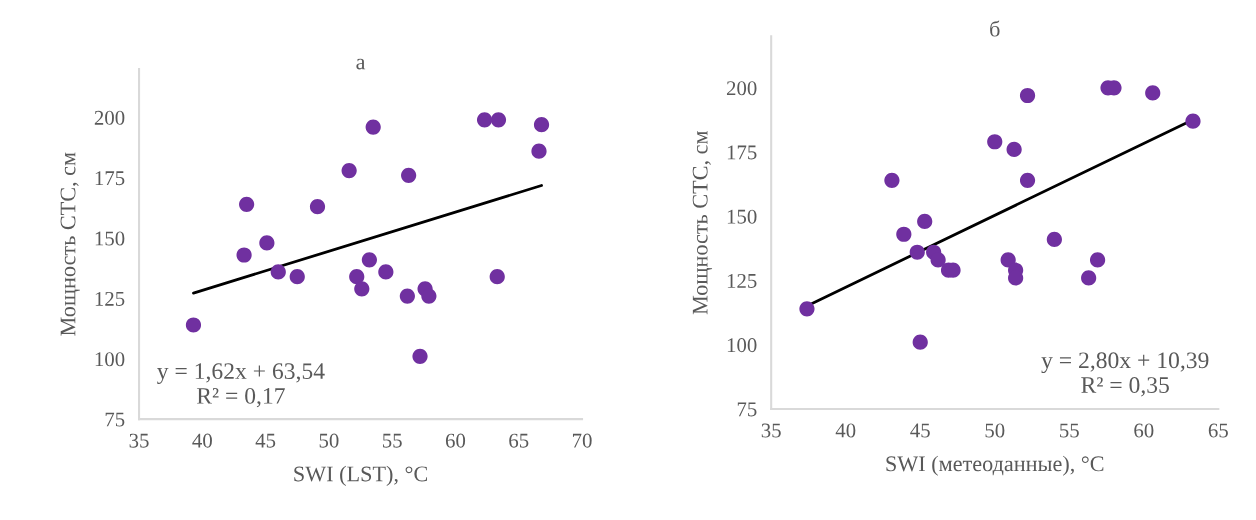 The width and height of the screenshot is (1256, 520). What do you see at coordinates (241, 385) in the screenshot?
I see `annotation: y = 1,62x + 63,54 R² = 0,17` at bounding box center [241, 385].